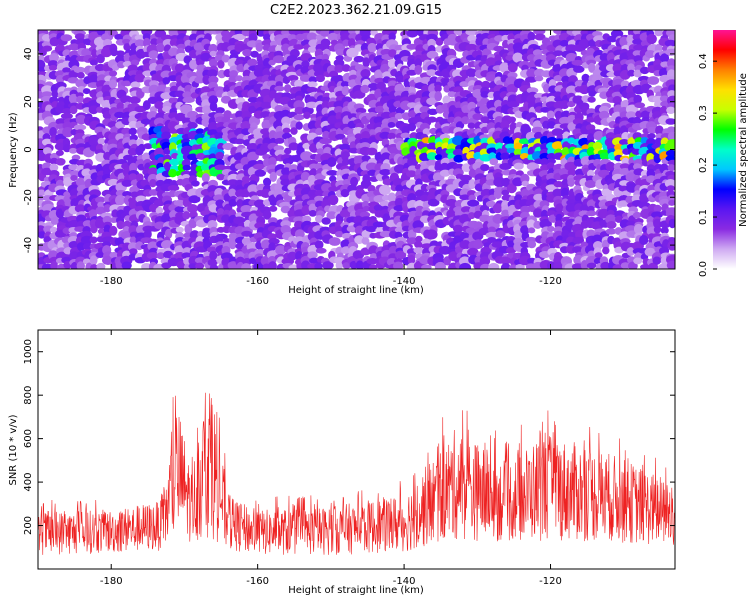 Image resolution: width=750 pixels, height=600 pixels. What do you see at coordinates (743, 150) in the screenshot?
I see `colorbar-label: Normalized spectral amplitude` at bounding box center [743, 150].